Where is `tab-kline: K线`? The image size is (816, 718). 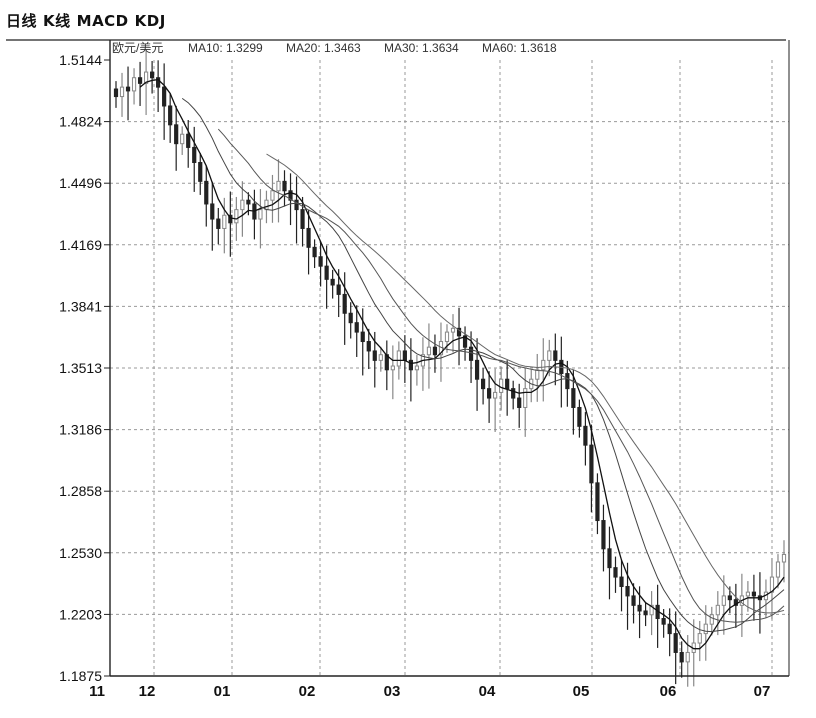 tab-kline: K线 is located at coordinates (57, 21).